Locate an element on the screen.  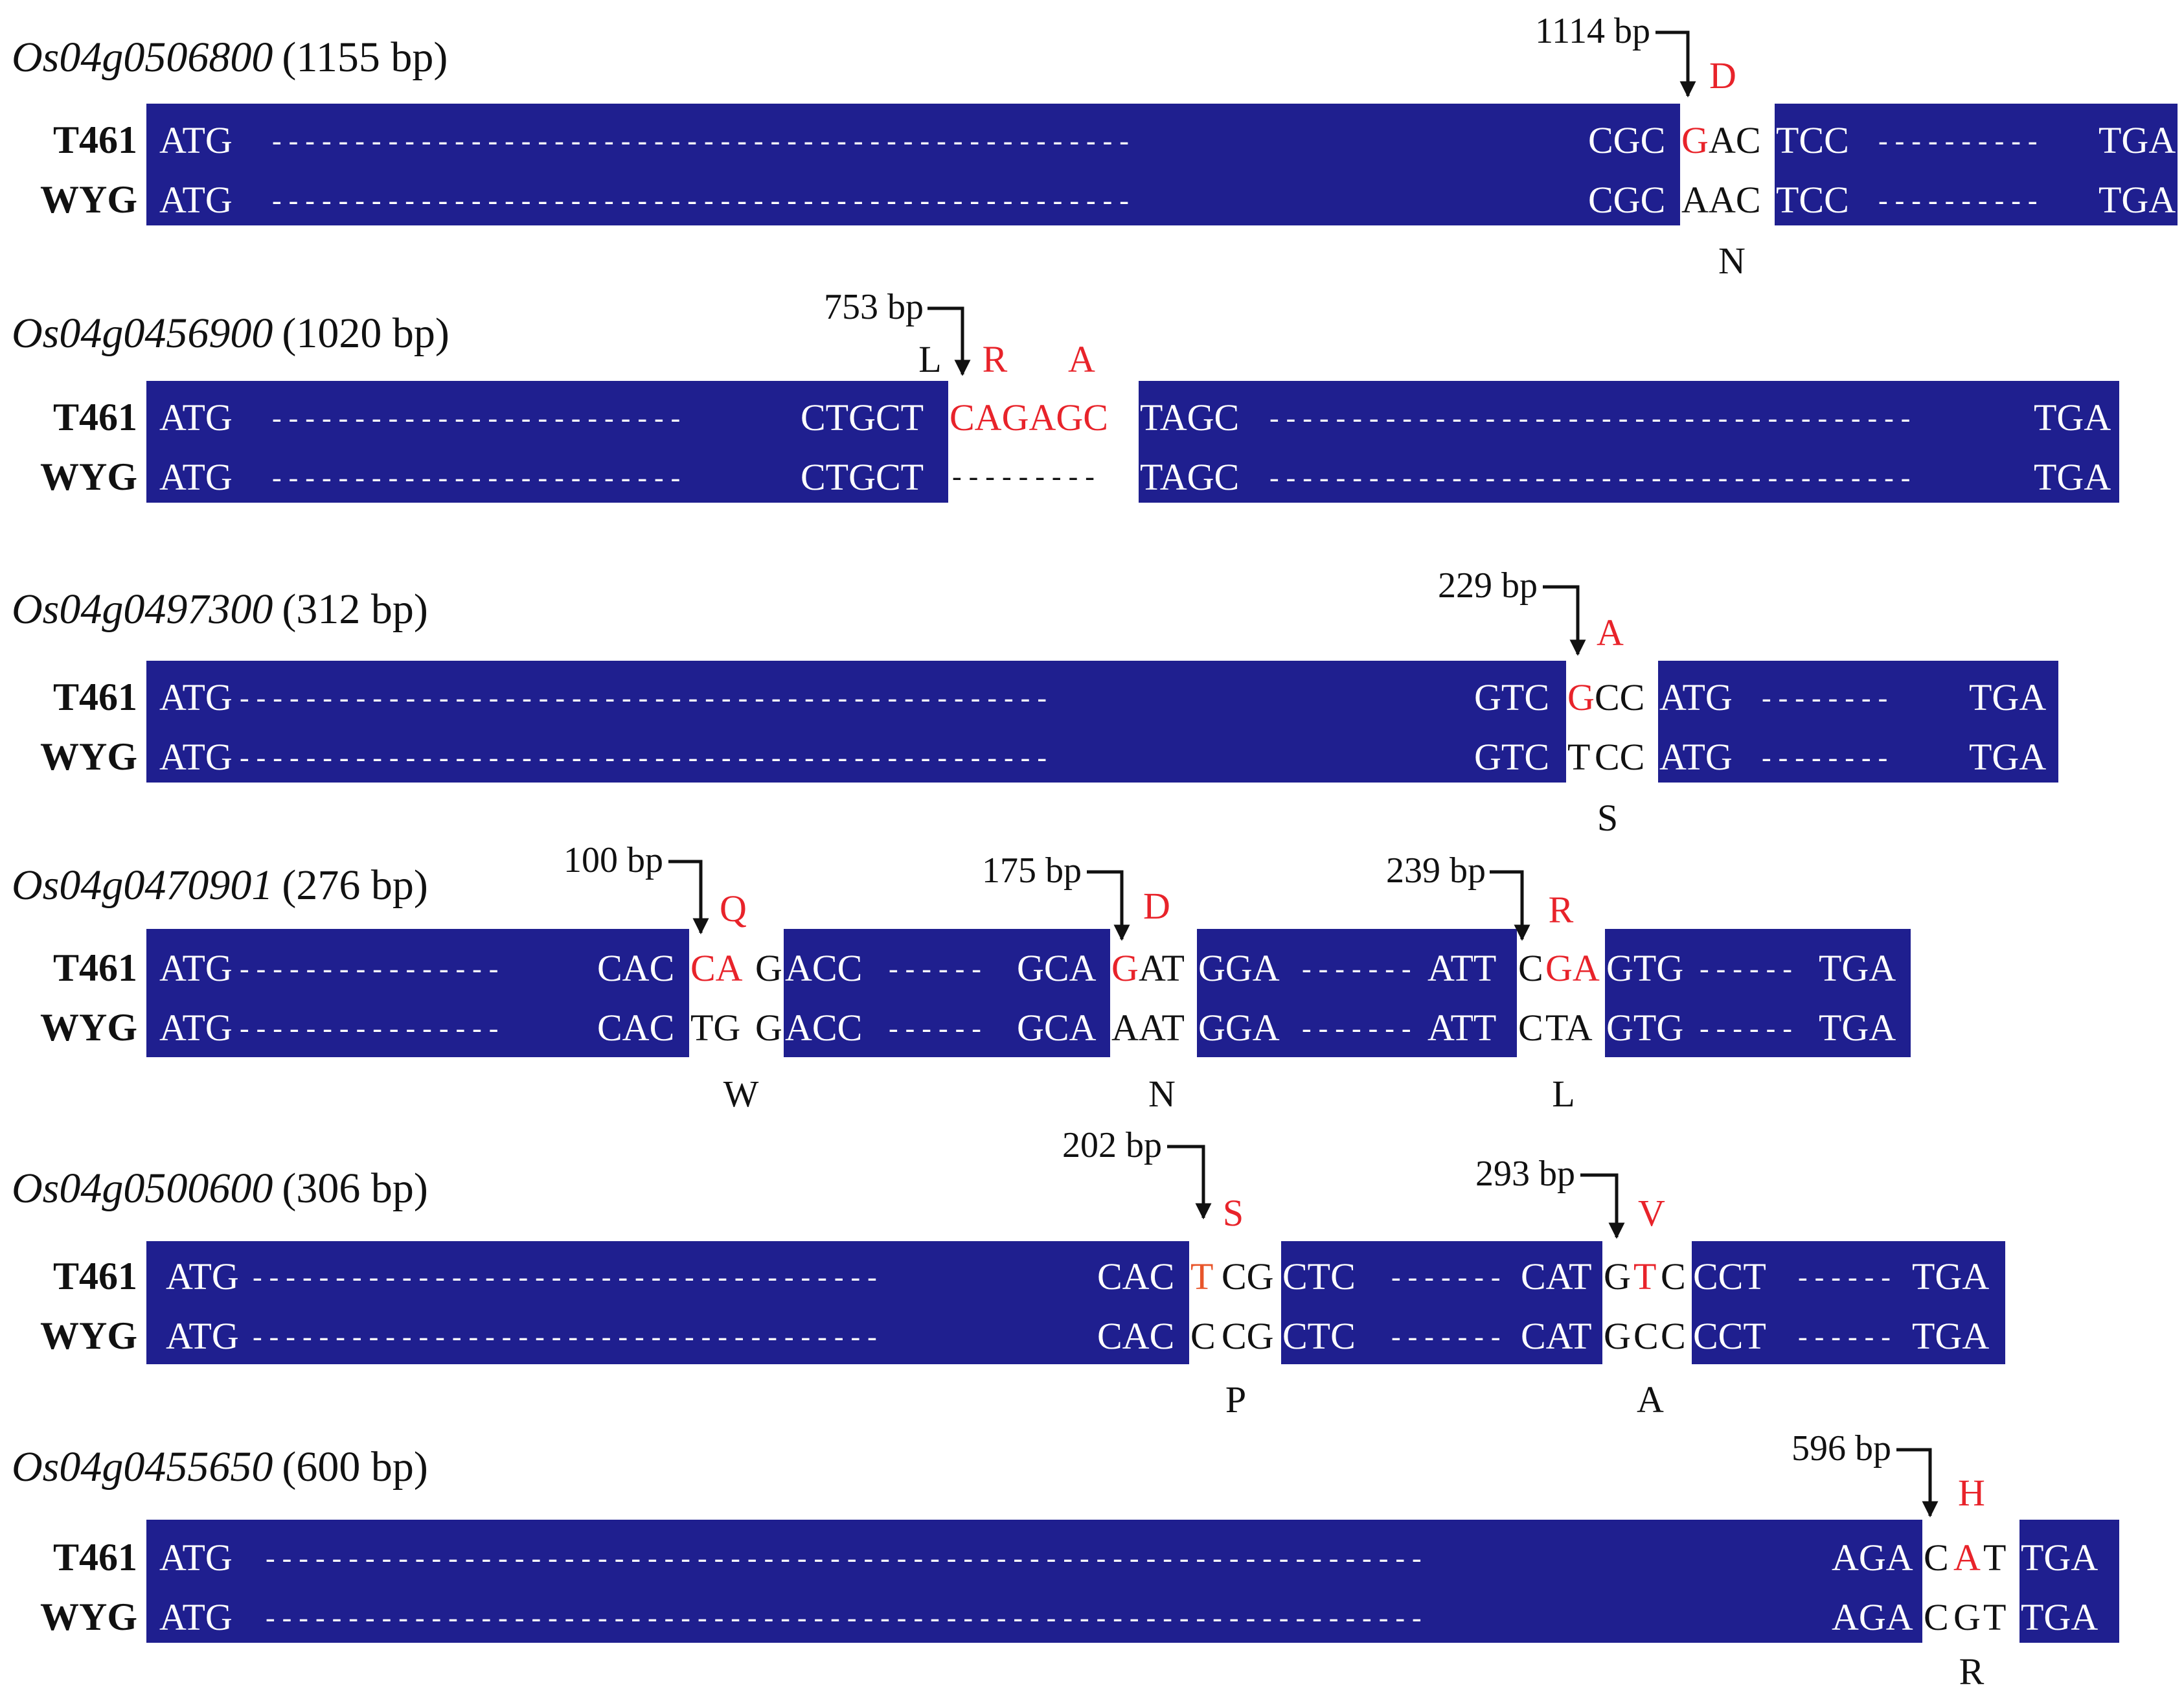
svg-text:Os04g0500600(306 bp): Os04g0500600 (306 bp) is located at coordinates (220, 1188).